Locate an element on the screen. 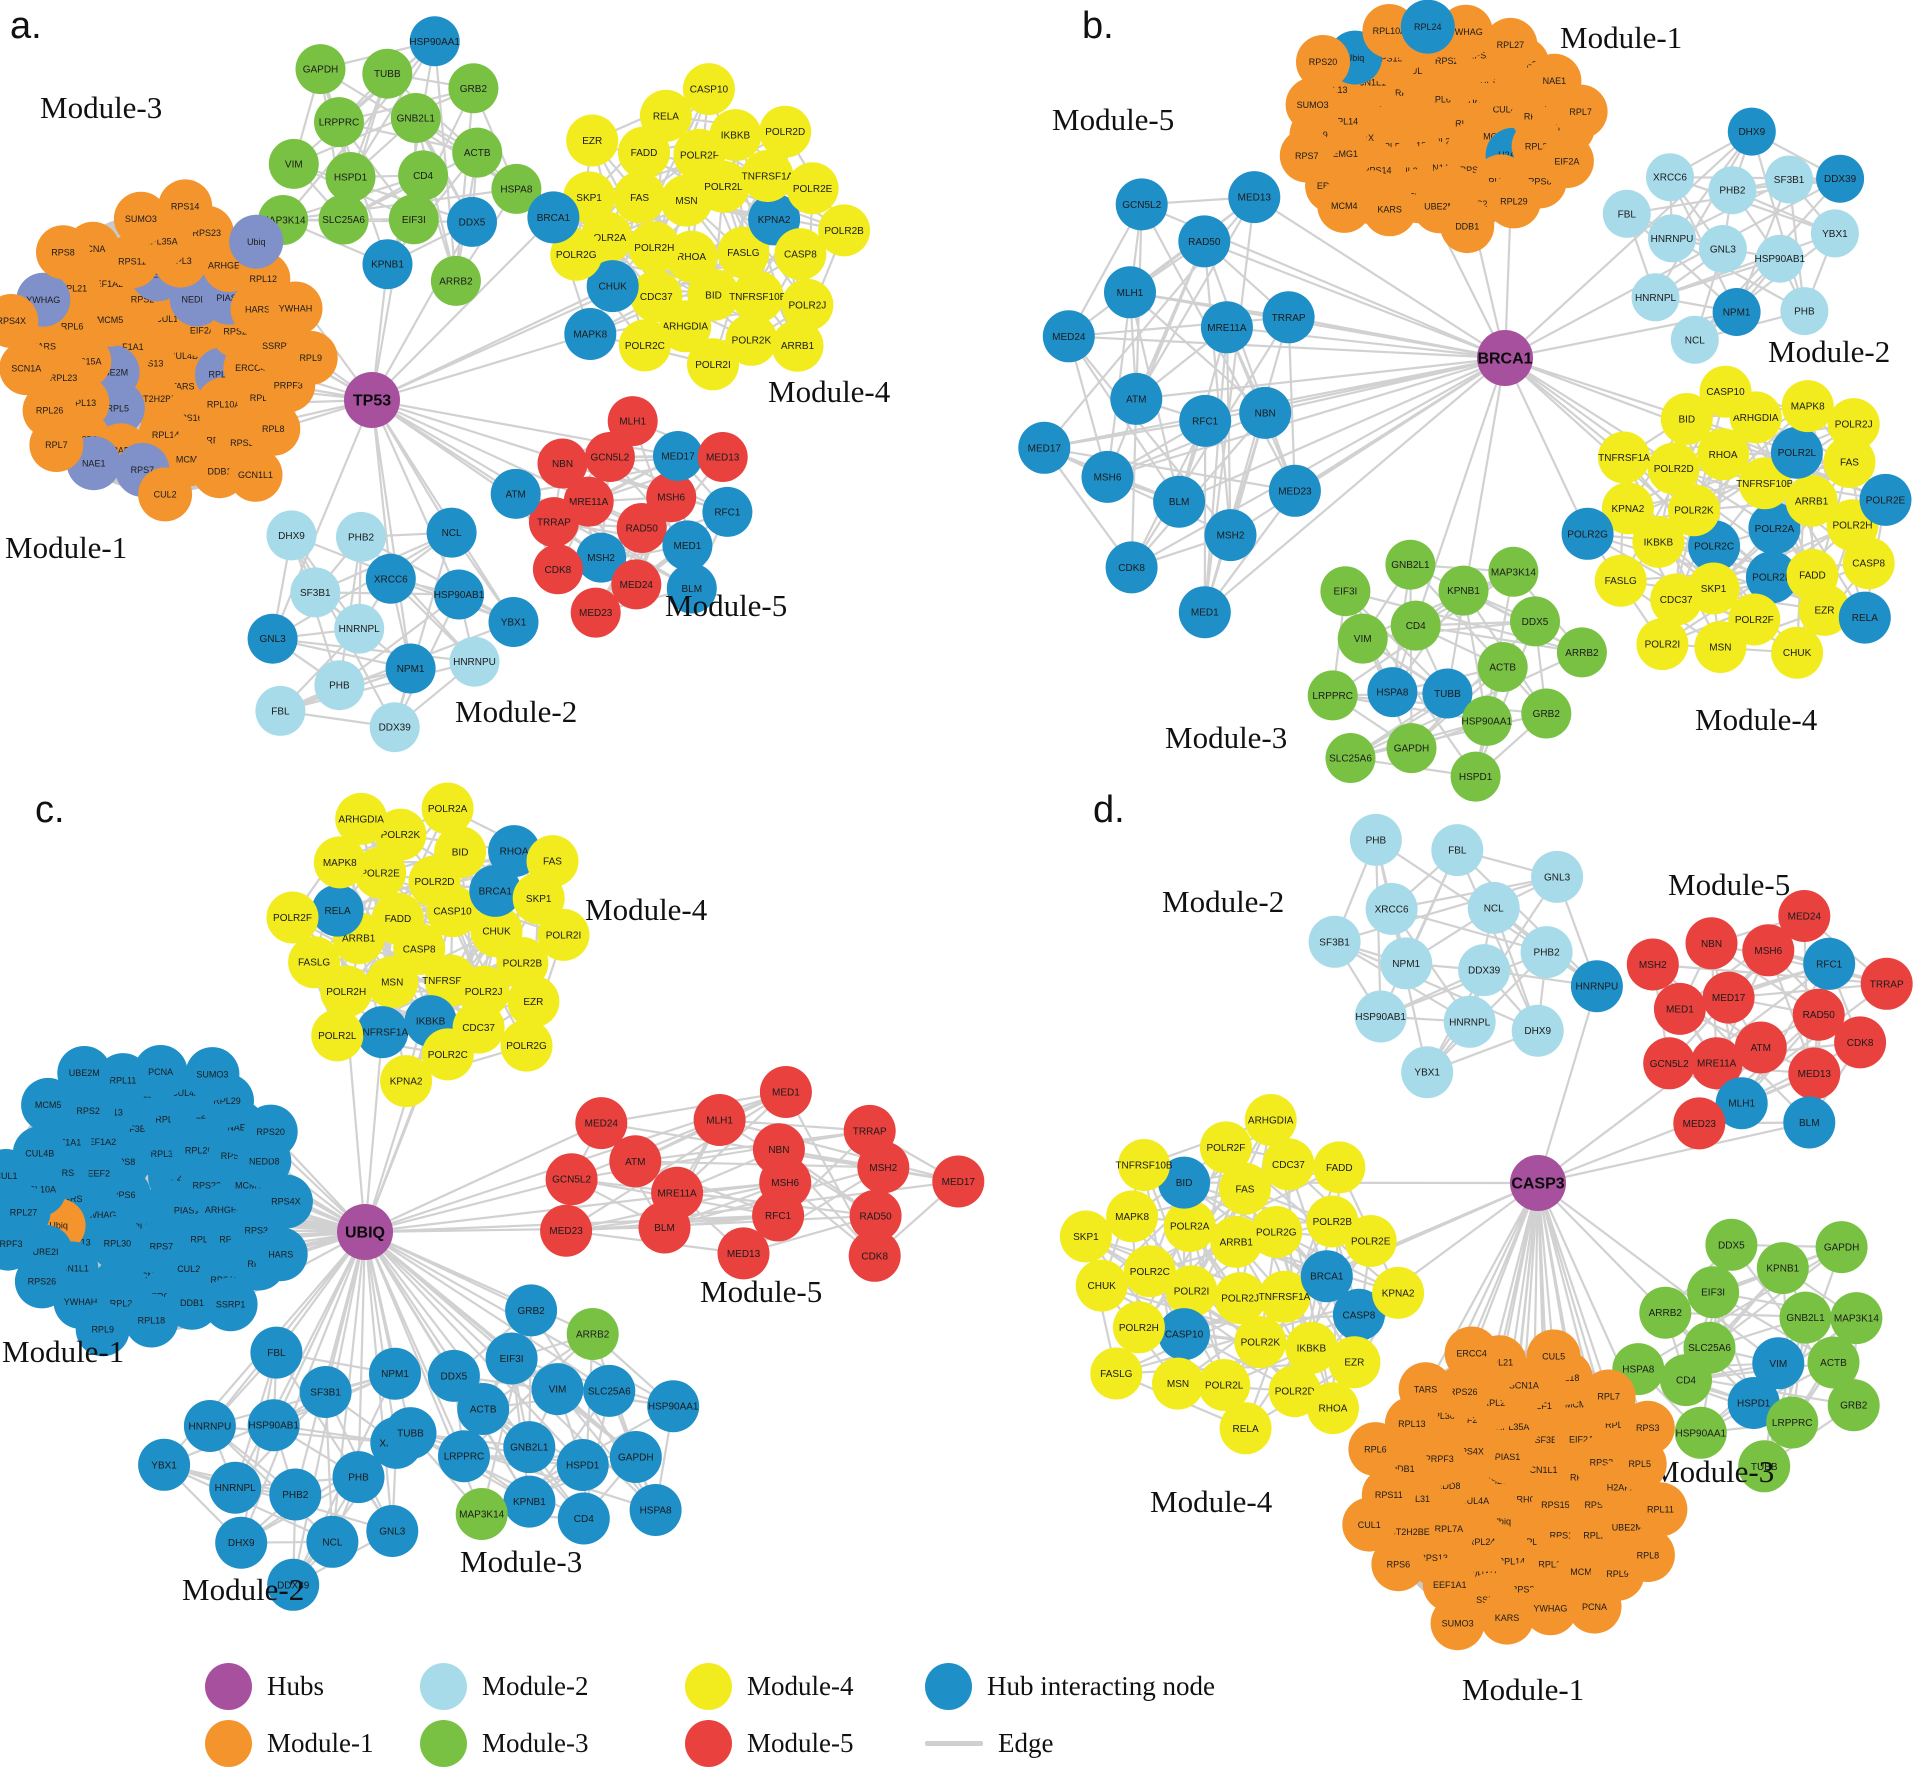 The width and height of the screenshot is (1923, 1775). node-CD4 is located at coordinates (1415, 625).